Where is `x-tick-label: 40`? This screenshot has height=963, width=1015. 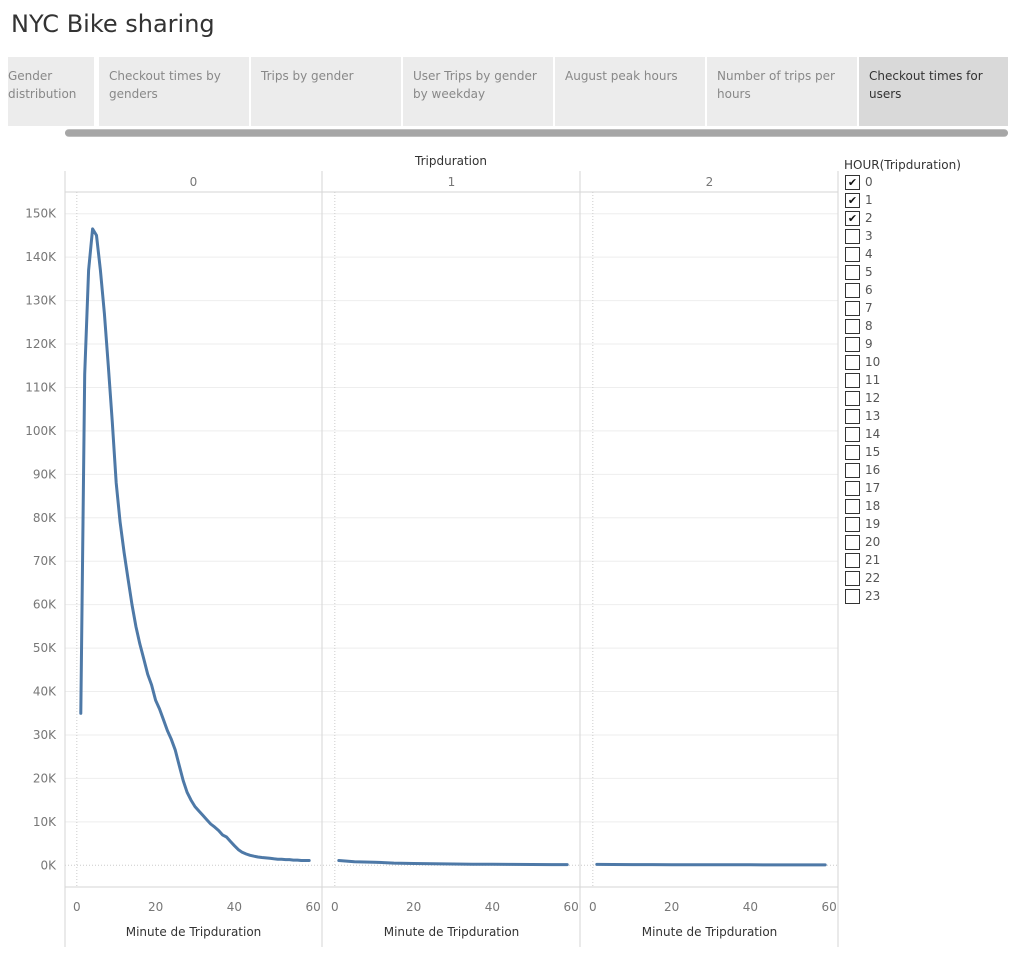 x-tick-label: 40 is located at coordinates (750, 907).